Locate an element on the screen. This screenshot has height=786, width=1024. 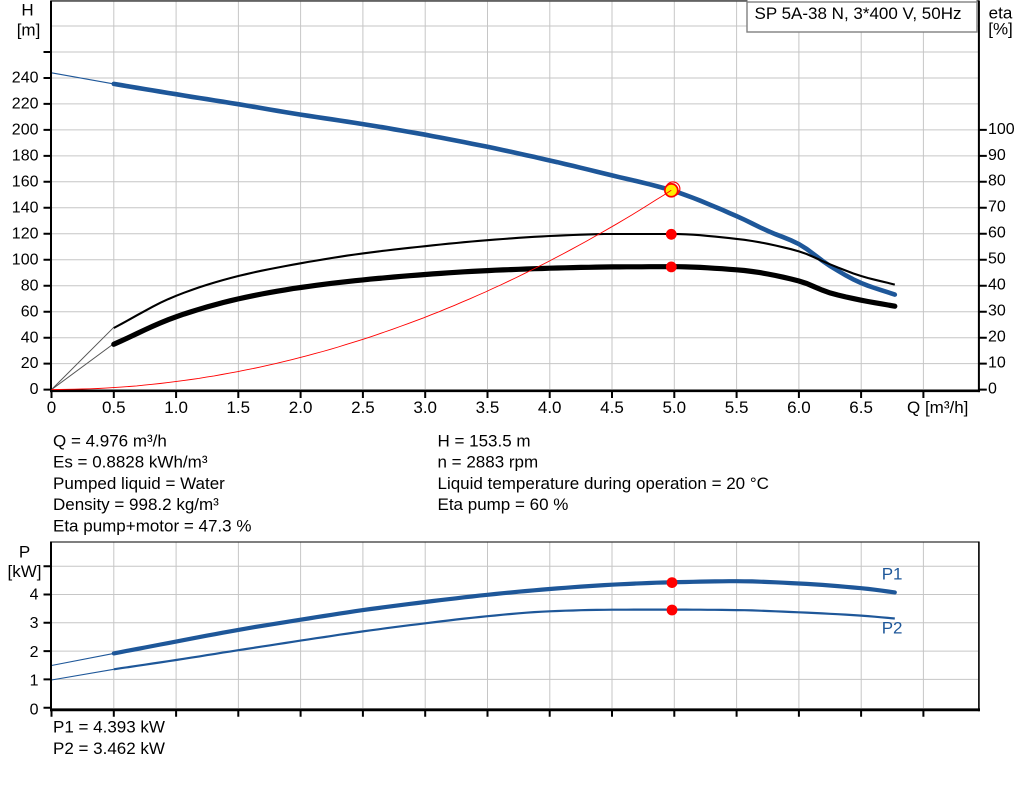
svg-text: 5.5 is located at coordinates (737, 407).